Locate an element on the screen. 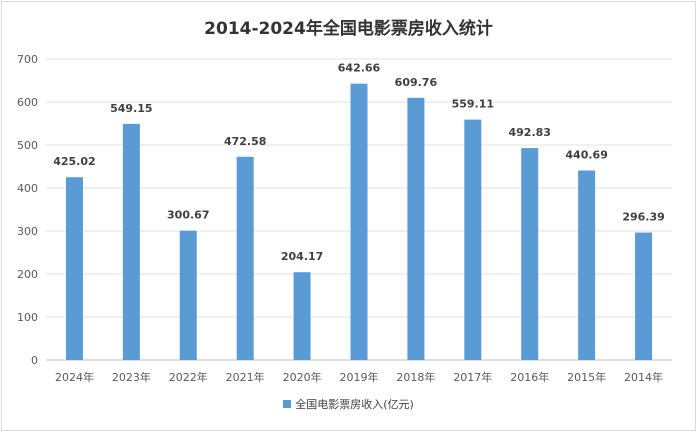 Image resolution: width=697 pixels, height=432 pixels. x-tick-label: 2015年 is located at coordinates (586, 377).